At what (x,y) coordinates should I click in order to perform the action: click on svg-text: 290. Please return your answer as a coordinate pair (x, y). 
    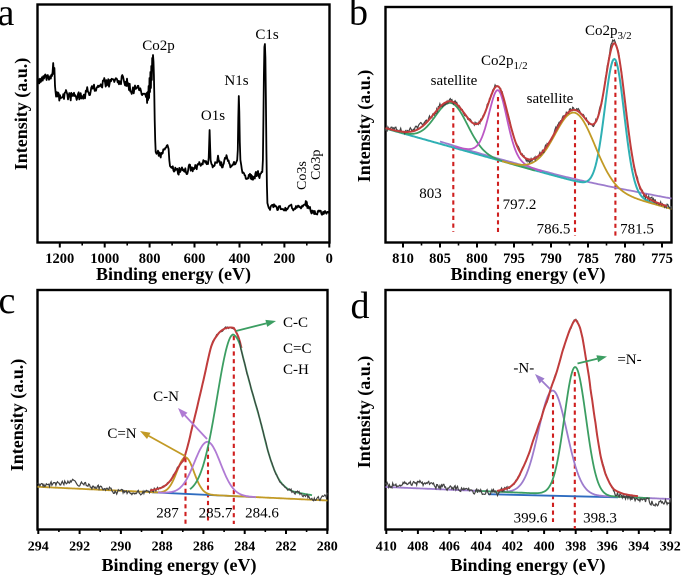
    Looking at the image, I should click on (120, 547).